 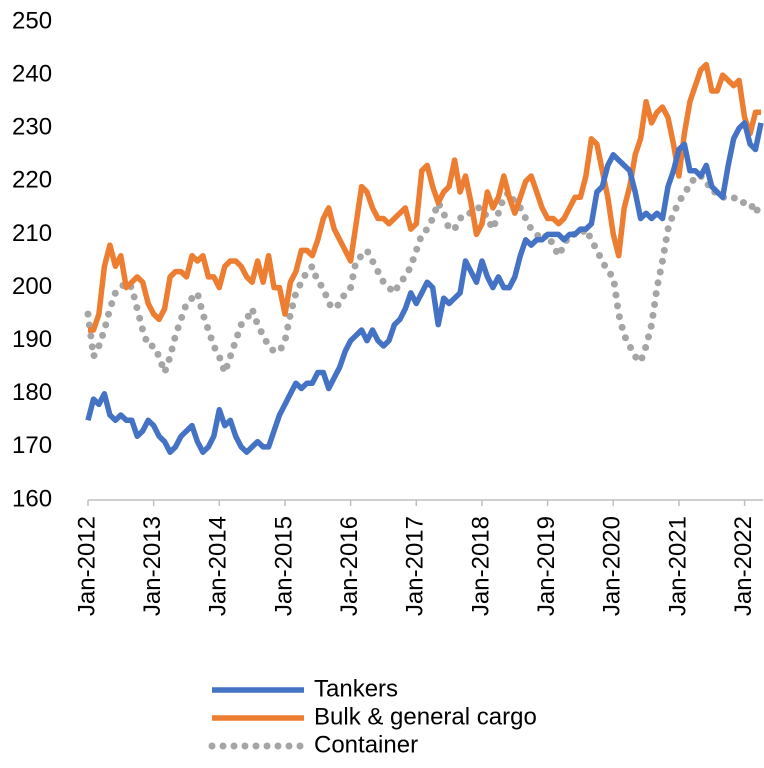 I want to click on legend-label: Tankers, so click(x=356, y=688).